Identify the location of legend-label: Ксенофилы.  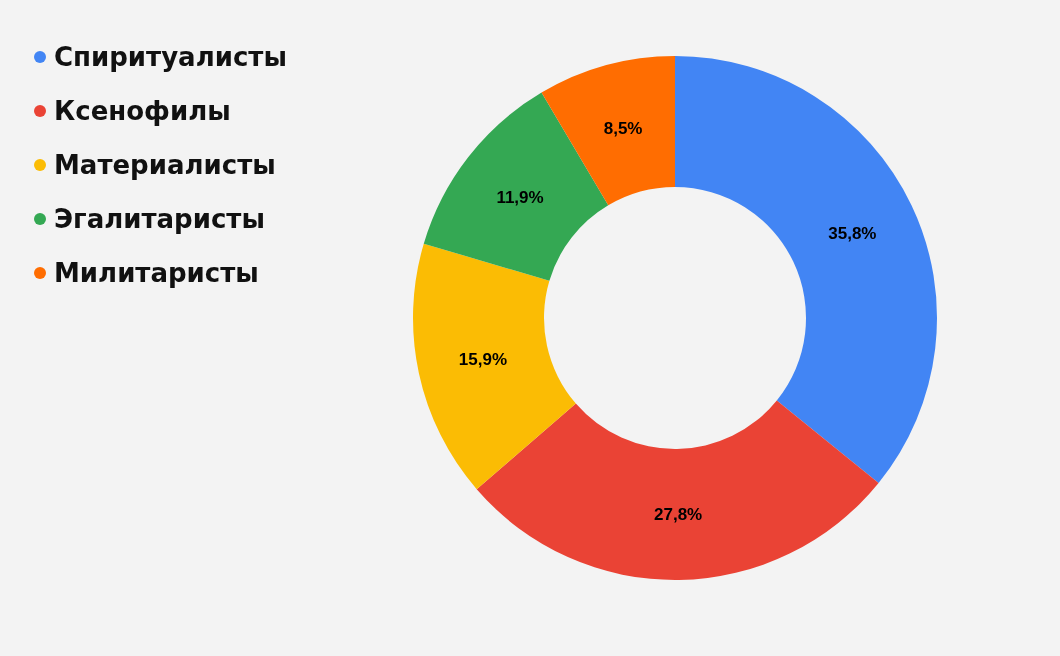
(142, 111).